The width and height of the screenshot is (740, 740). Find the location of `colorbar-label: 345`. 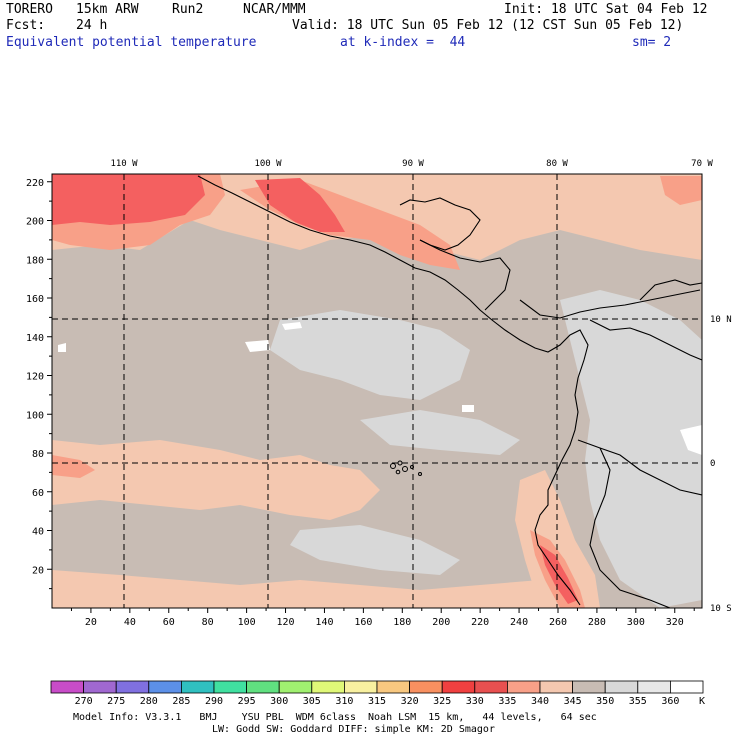

colorbar-label: 345 is located at coordinates (573, 701).